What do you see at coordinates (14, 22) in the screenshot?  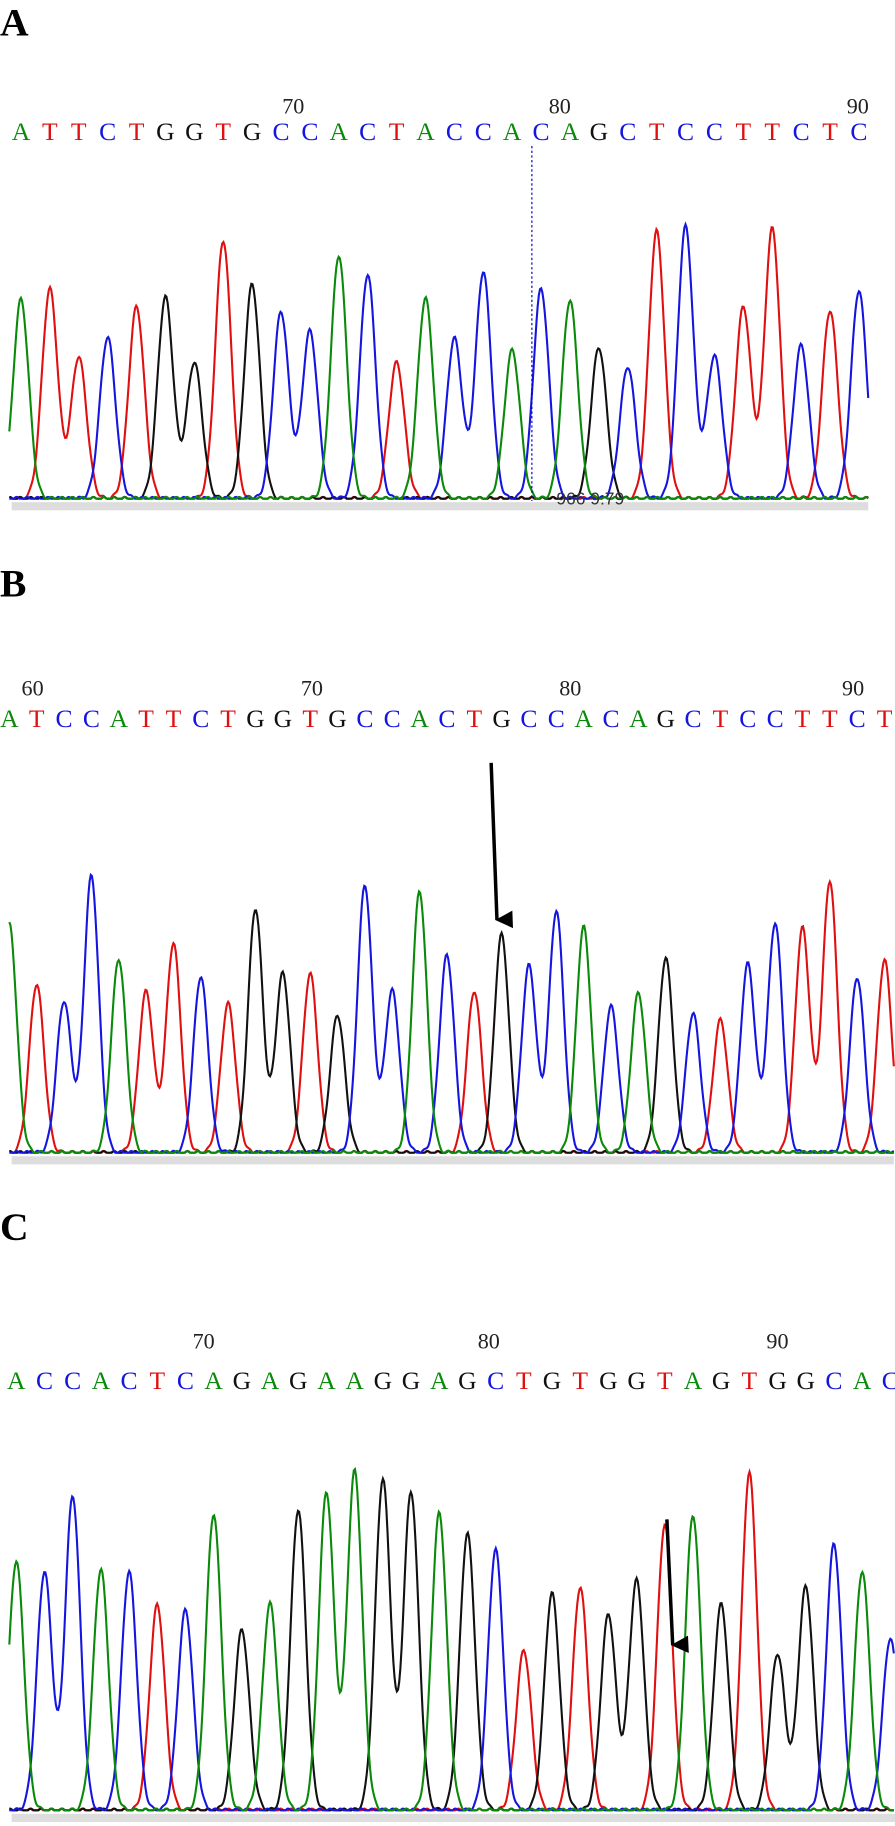 I see `panel-label: A` at bounding box center [14, 22].